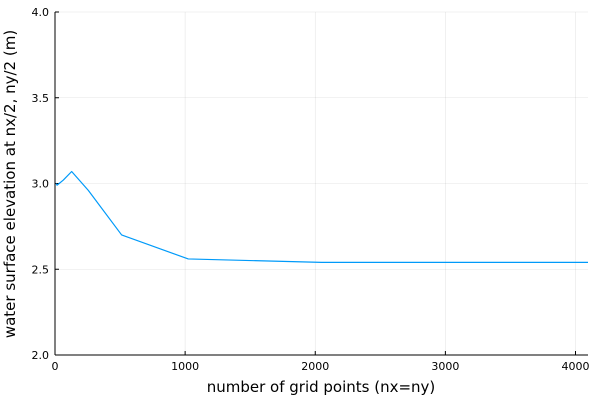  Describe the element at coordinates (55, 366) in the screenshot. I see `x-tick-label: 0` at that location.